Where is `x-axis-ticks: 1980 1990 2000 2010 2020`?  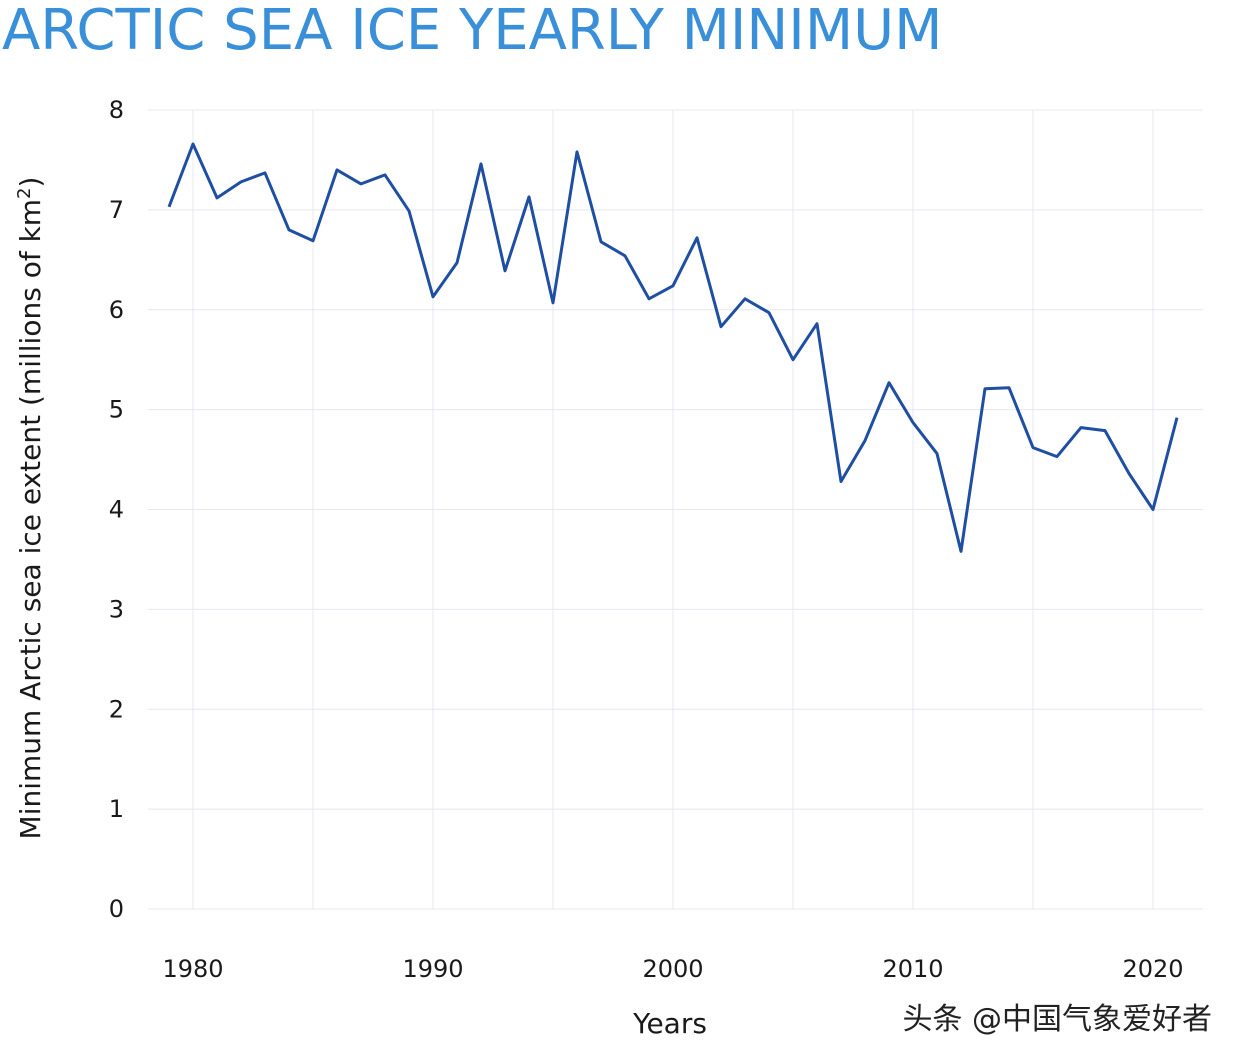 x-axis-ticks: 1980 1990 2000 2010 2020 is located at coordinates (672, 969).